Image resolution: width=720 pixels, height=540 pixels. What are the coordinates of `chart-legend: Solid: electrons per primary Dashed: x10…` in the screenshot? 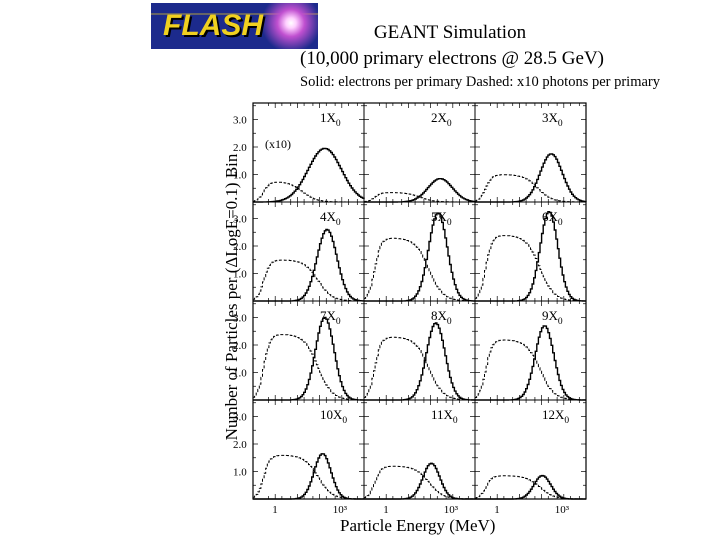 It's located at (480, 82).